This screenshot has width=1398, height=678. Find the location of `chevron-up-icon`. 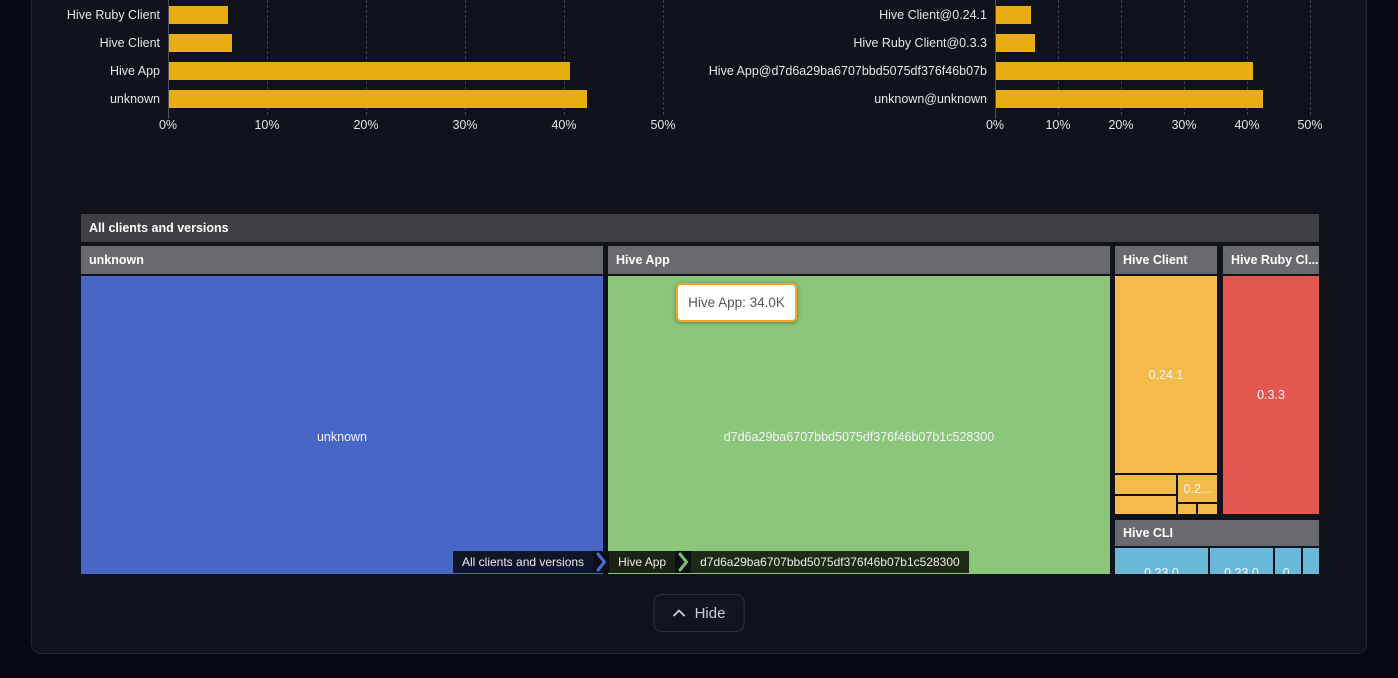

chevron-up-icon is located at coordinates (679, 613).